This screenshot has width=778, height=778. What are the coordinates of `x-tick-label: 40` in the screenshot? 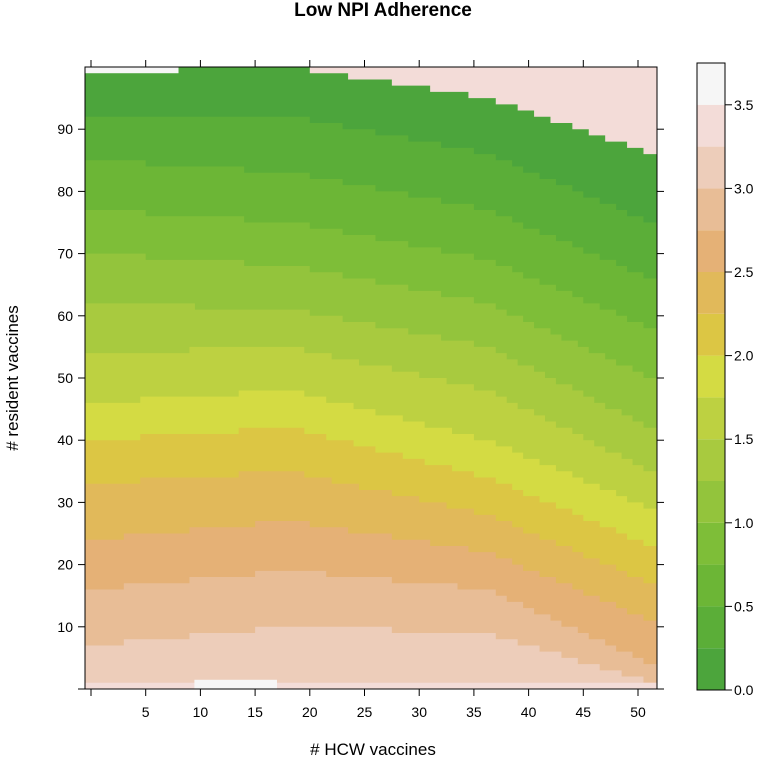 It's located at (529, 712).